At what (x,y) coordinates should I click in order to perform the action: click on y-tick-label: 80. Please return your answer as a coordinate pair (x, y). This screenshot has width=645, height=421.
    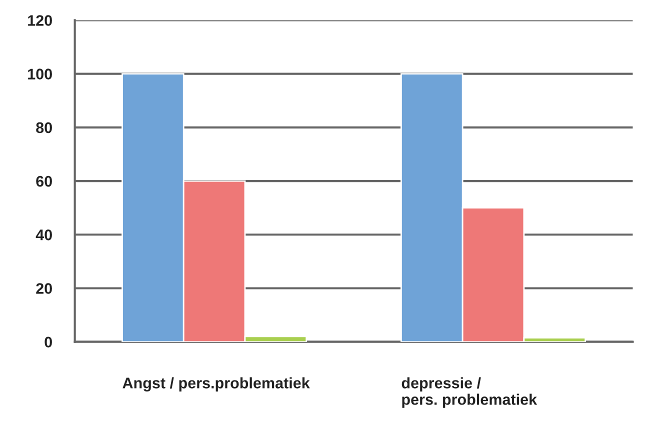
    Looking at the image, I should click on (44, 128).